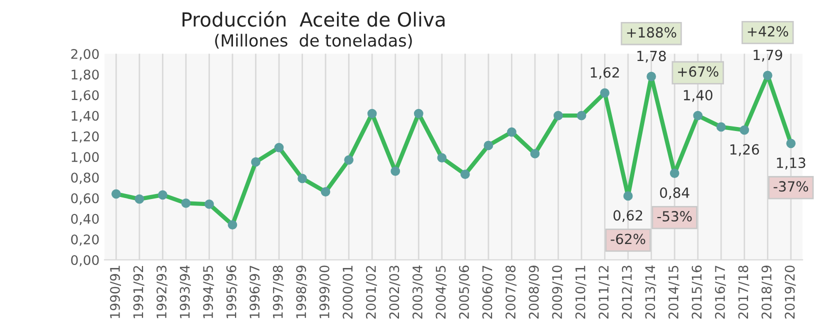  I want to click on x-tick-label: 1996/97, so click(255, 292).